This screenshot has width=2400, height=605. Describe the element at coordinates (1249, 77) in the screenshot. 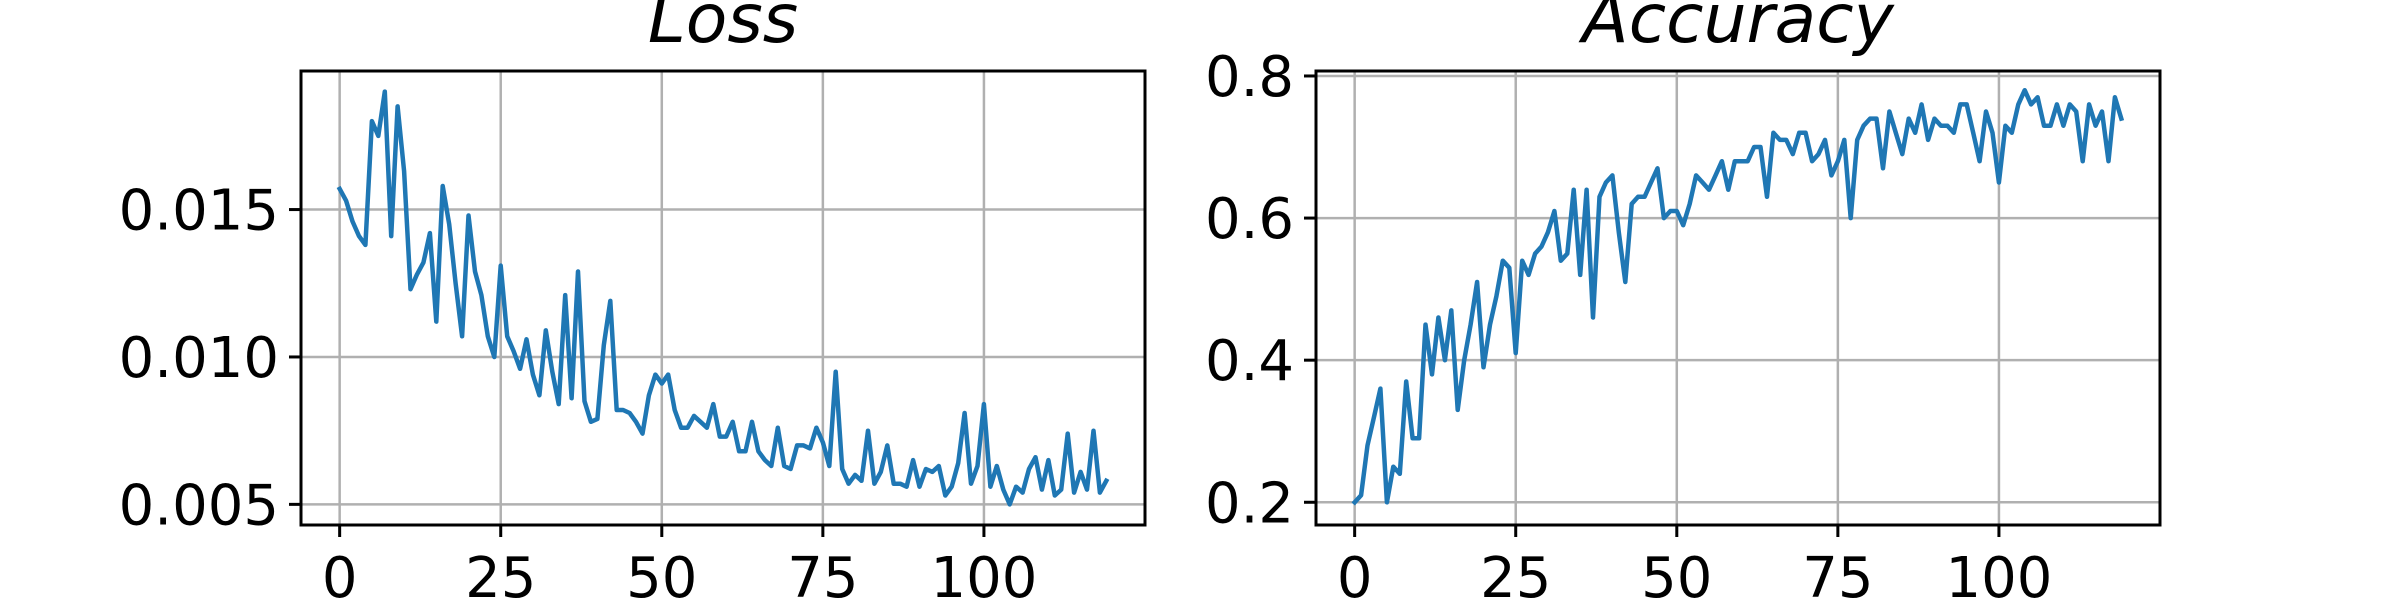

I see `accuracy-y-tick-label: 0.8` at that location.